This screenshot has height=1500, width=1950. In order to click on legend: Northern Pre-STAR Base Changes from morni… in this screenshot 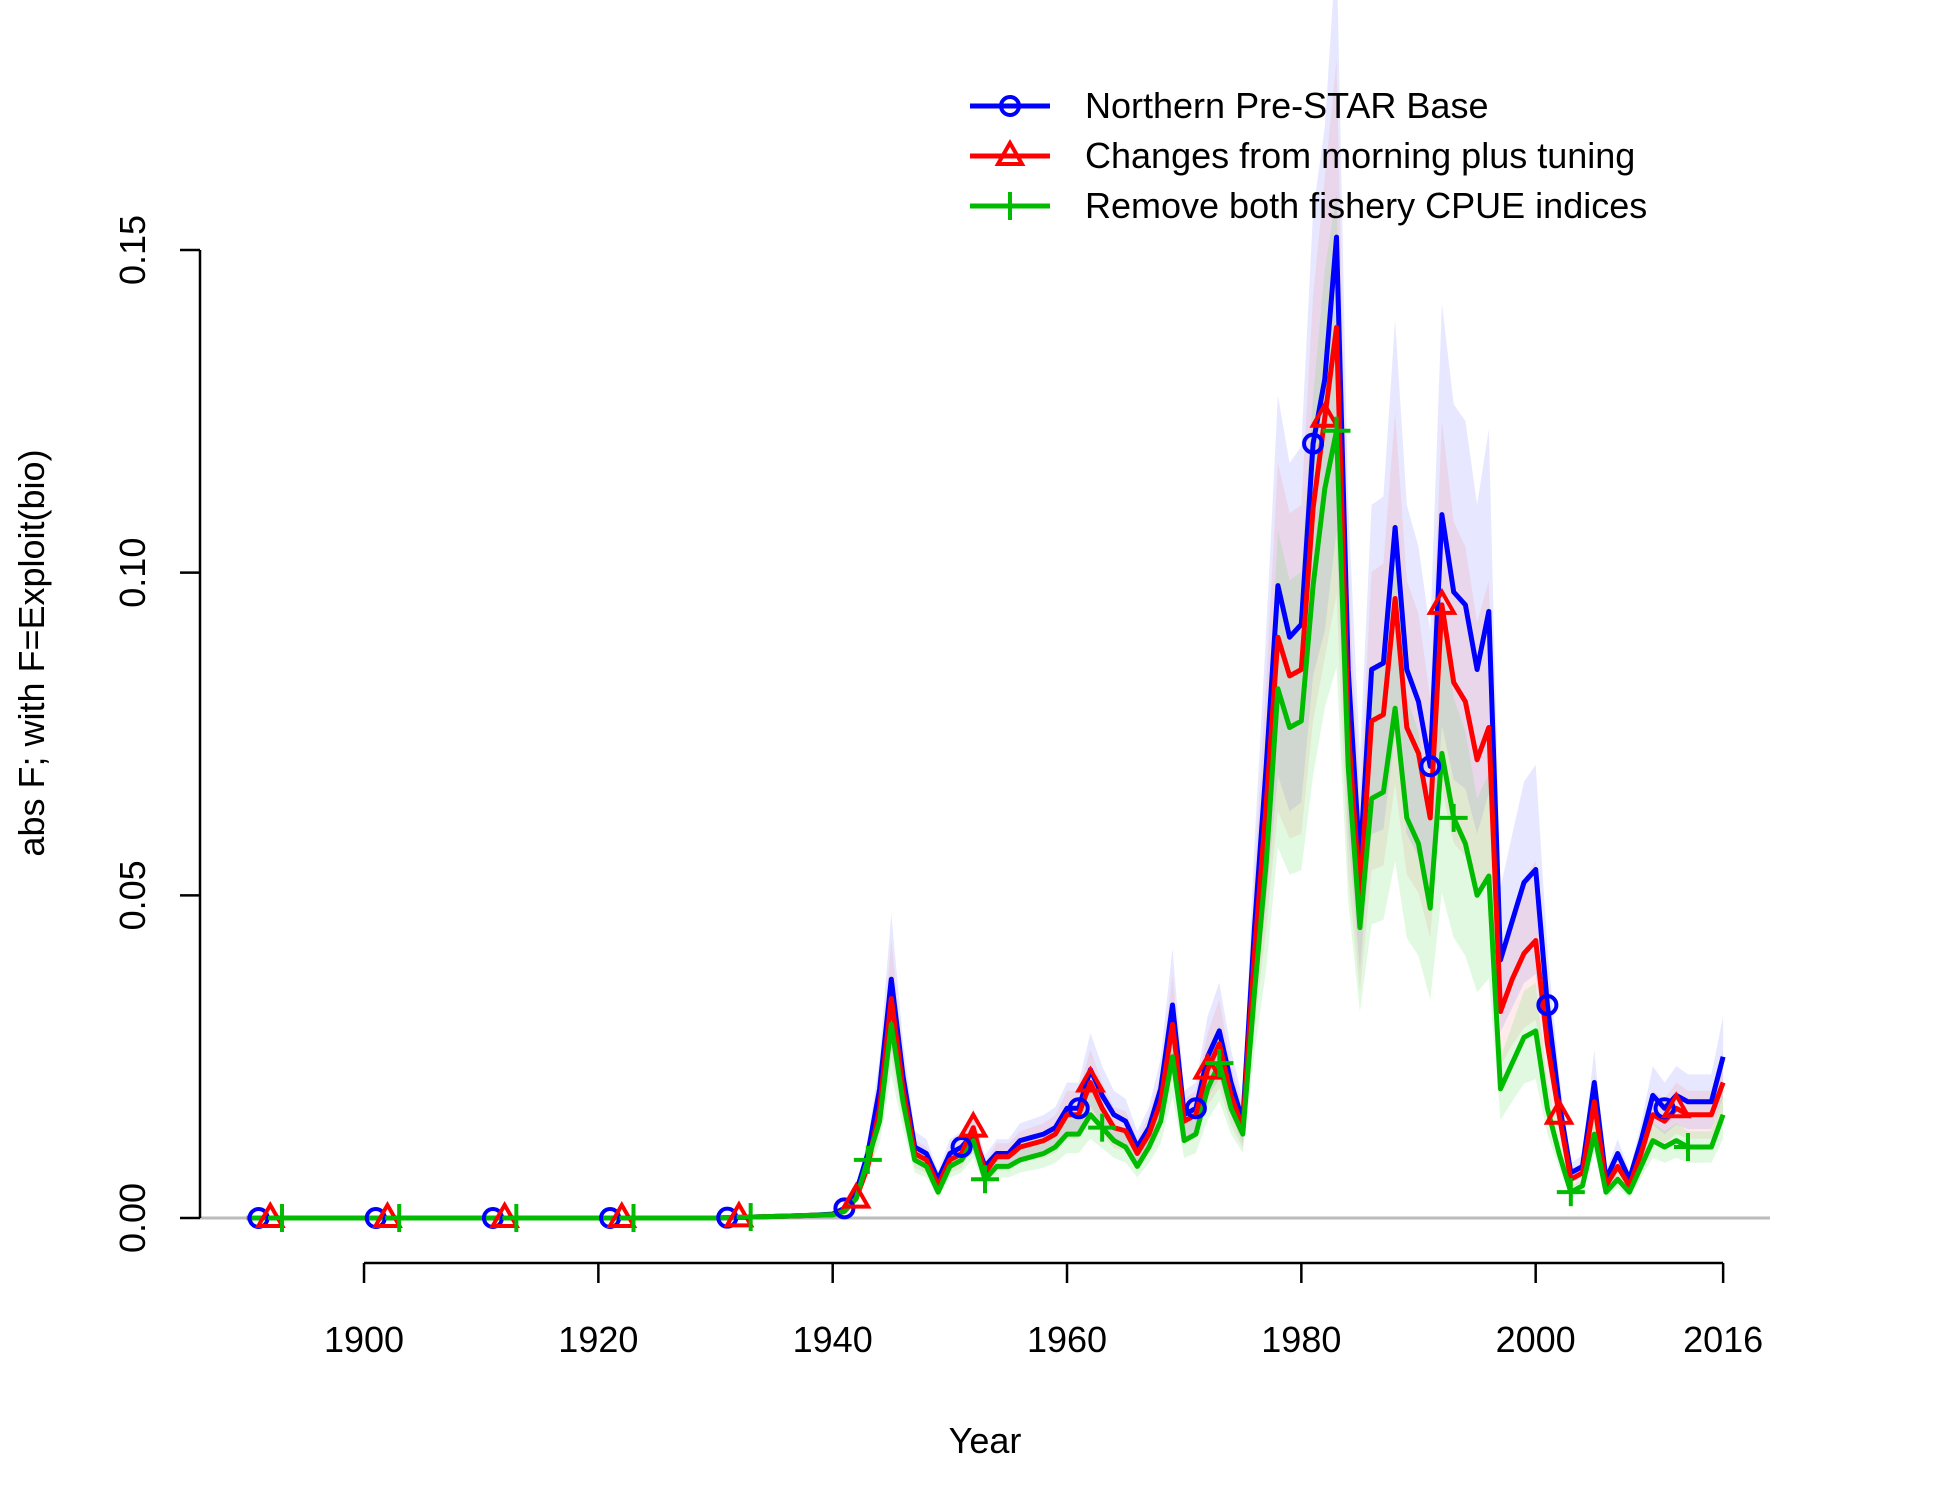, I will do `click(1308, 155)`.